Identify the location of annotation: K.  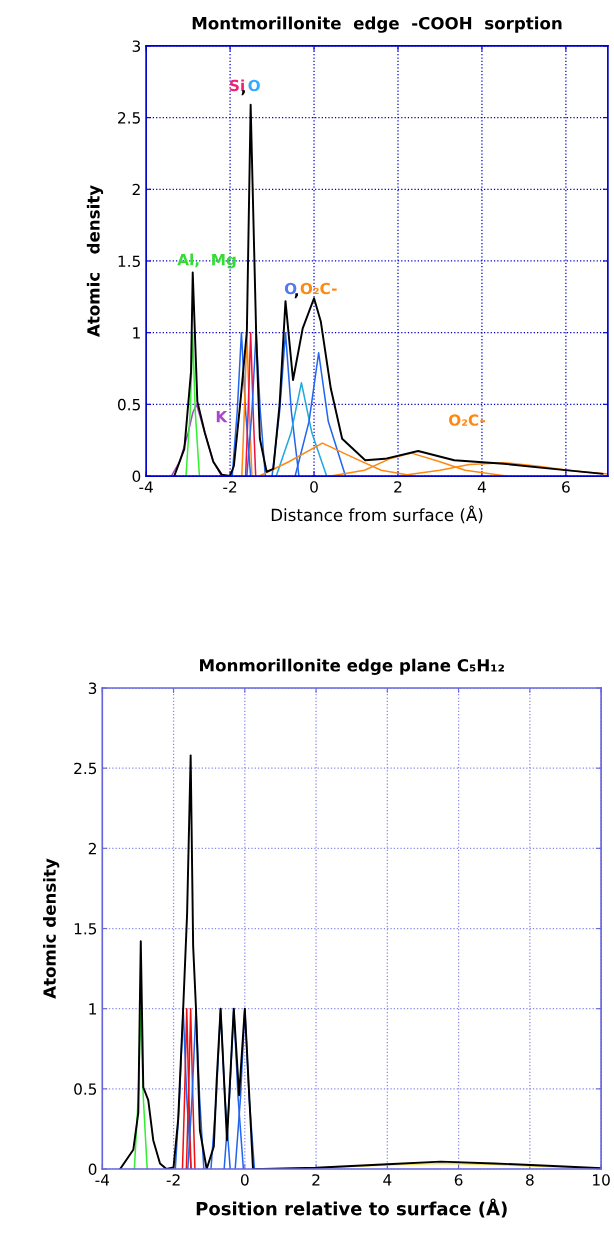
(222, 417).